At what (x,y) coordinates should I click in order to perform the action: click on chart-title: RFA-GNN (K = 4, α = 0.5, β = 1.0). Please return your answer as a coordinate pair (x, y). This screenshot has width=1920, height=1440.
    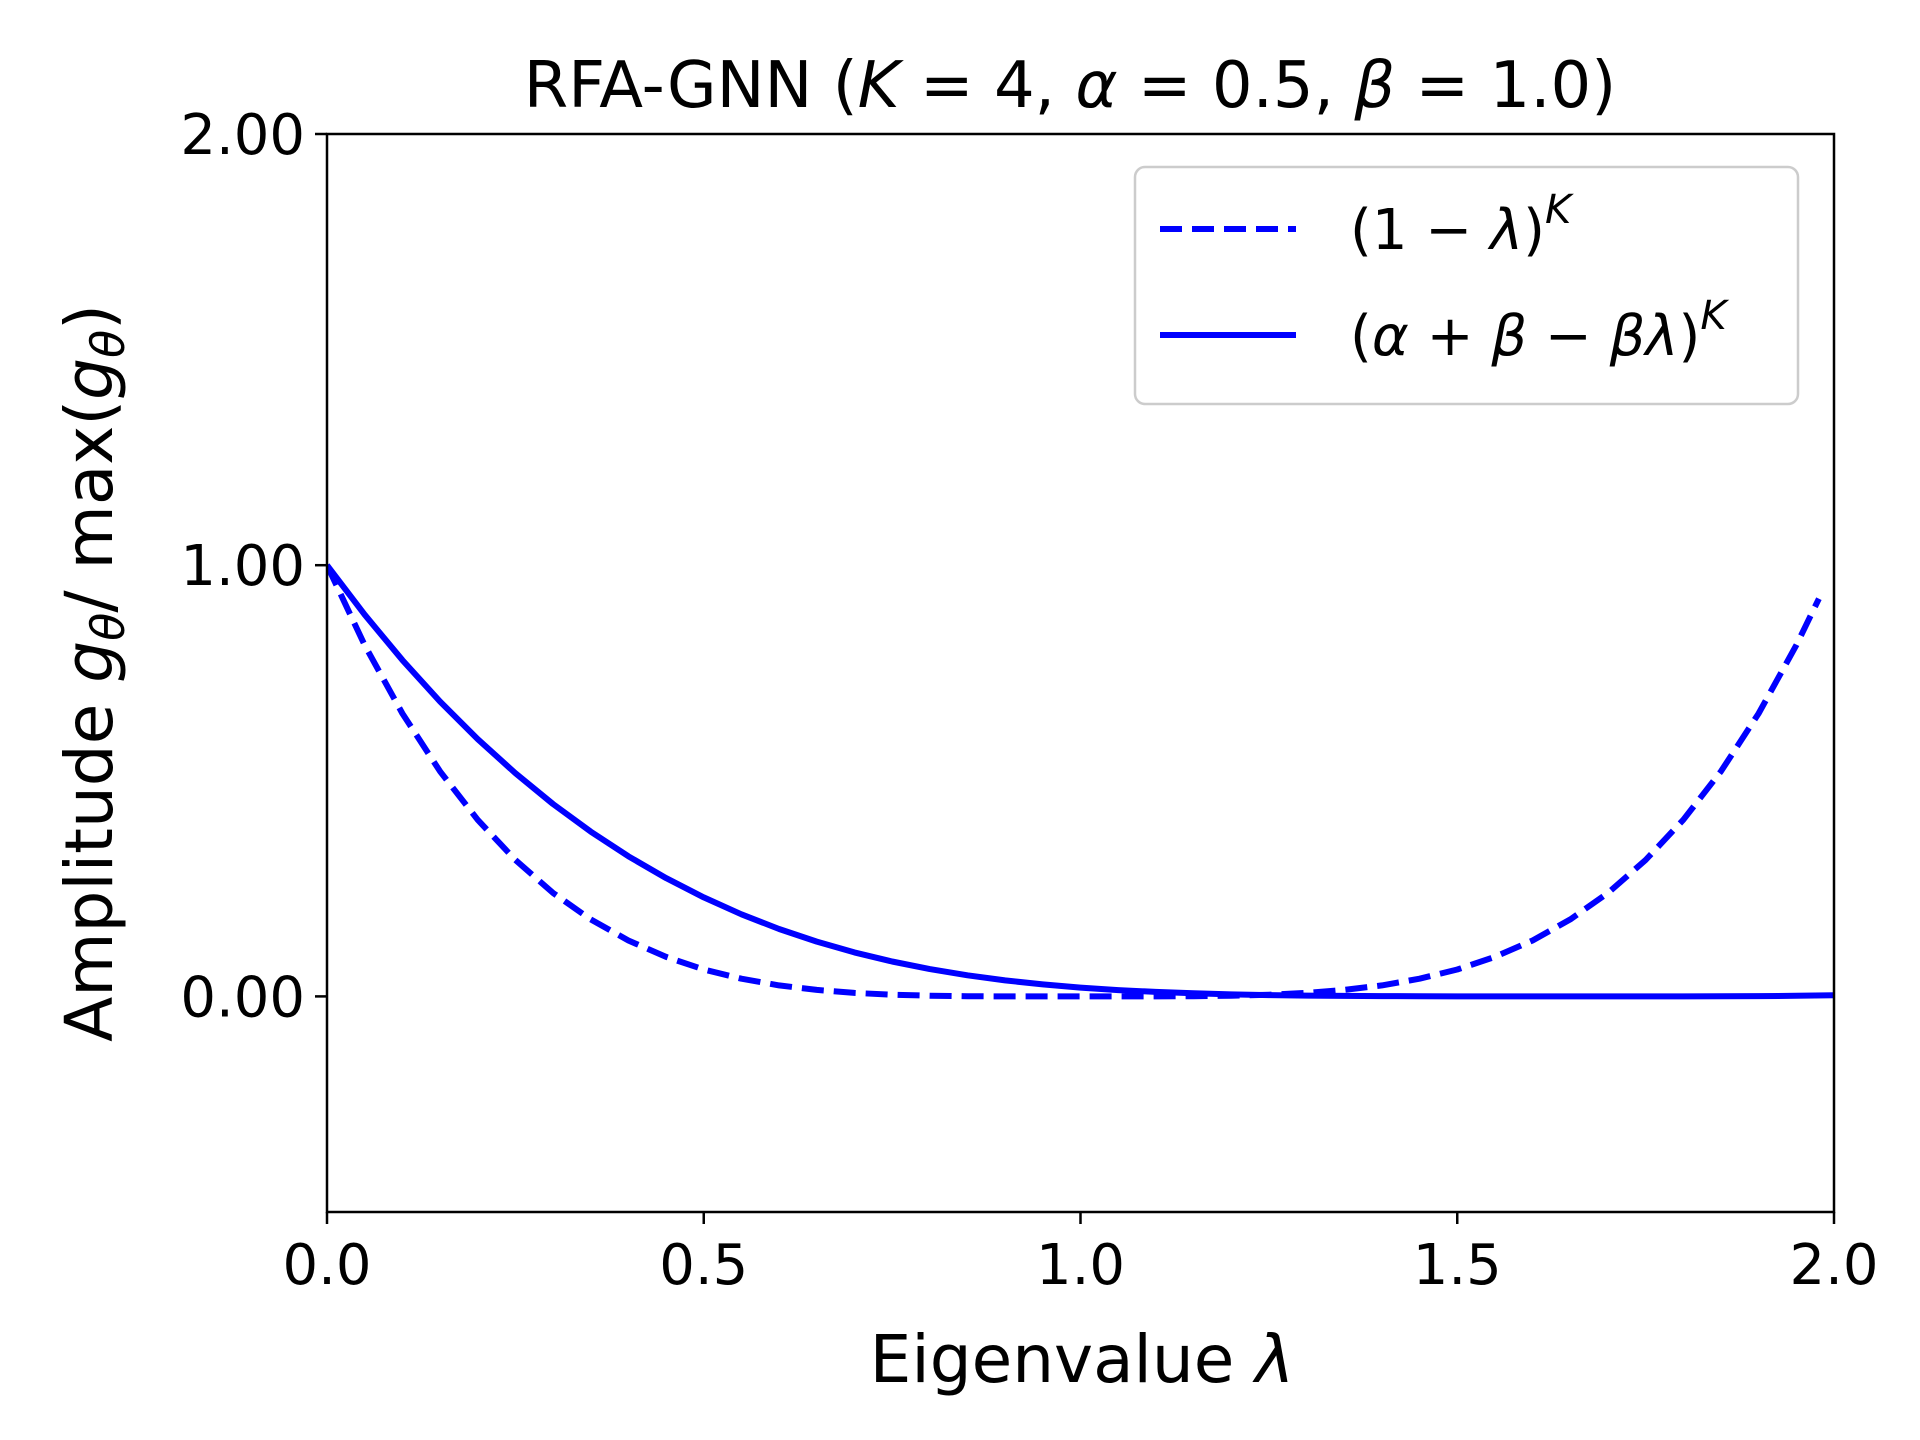
    Looking at the image, I should click on (1070, 86).